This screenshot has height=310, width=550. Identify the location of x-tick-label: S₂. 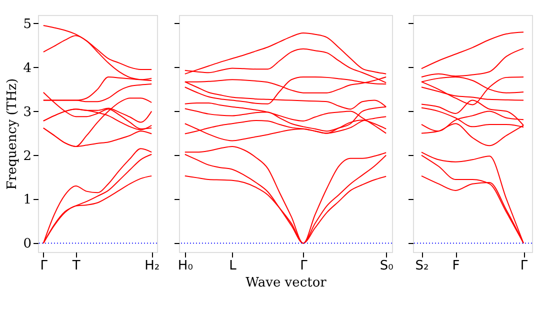
(422, 266).